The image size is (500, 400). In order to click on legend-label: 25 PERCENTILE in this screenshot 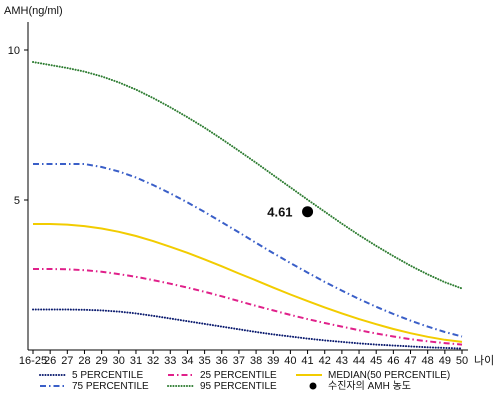, I will do `click(238, 375)`.